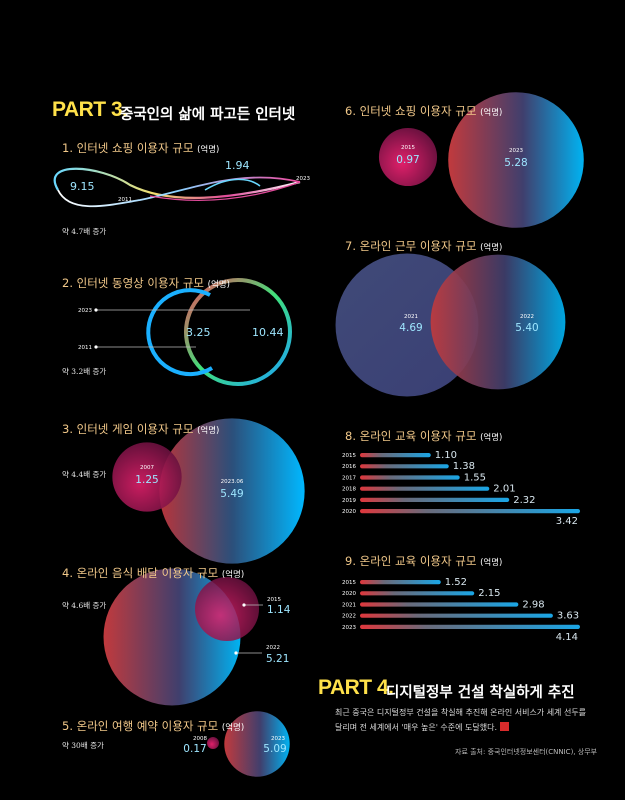 The width and height of the screenshot is (625, 800). I want to click on chart1-title: 1. 인터넷 쇼핑 이용자 규모 (억명), so click(141, 148).